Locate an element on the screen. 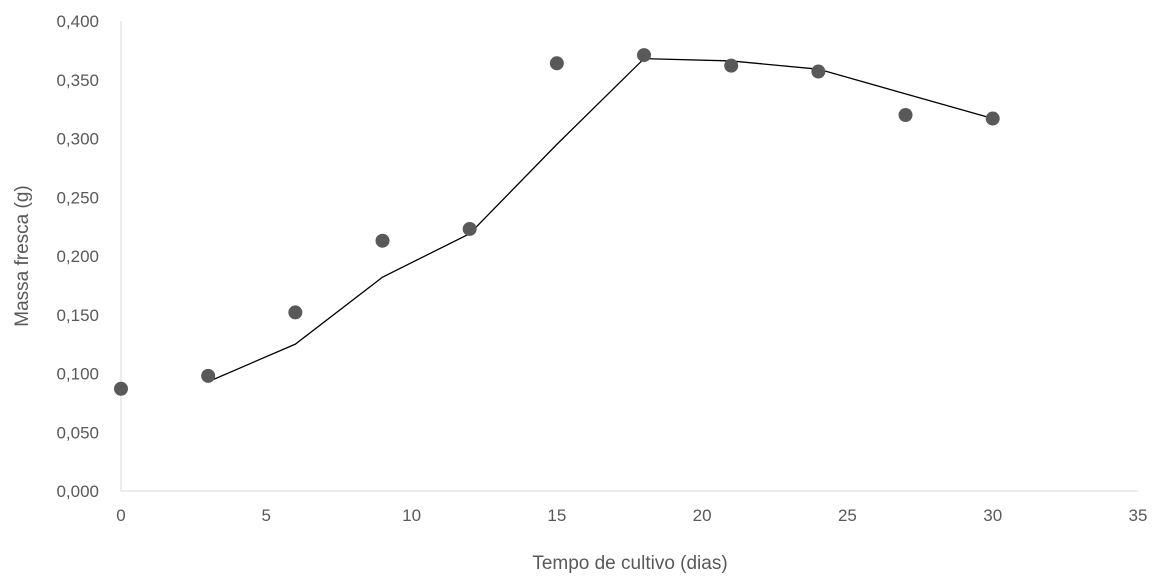 The width and height of the screenshot is (1162, 576). y-tick-label: 0,350 is located at coordinates (77, 80).